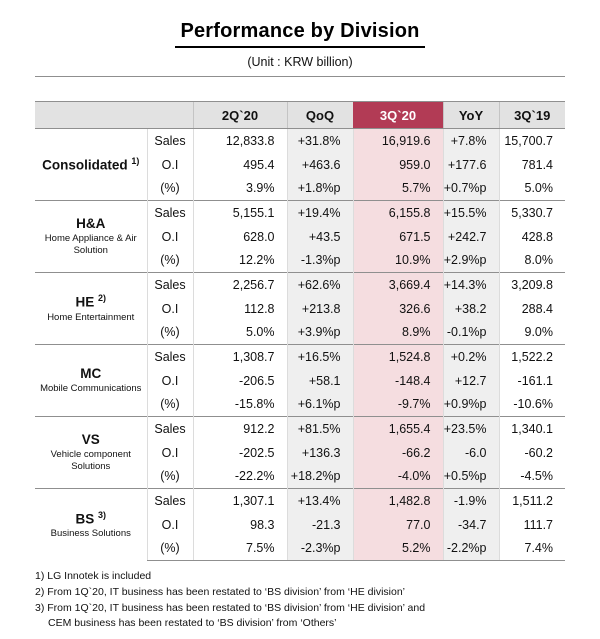 The height and width of the screenshot is (639, 600). I want to click on table-row: (%) -15.8% +6.1%p -9.7% +0.9%p -10.6%, so click(300, 404).